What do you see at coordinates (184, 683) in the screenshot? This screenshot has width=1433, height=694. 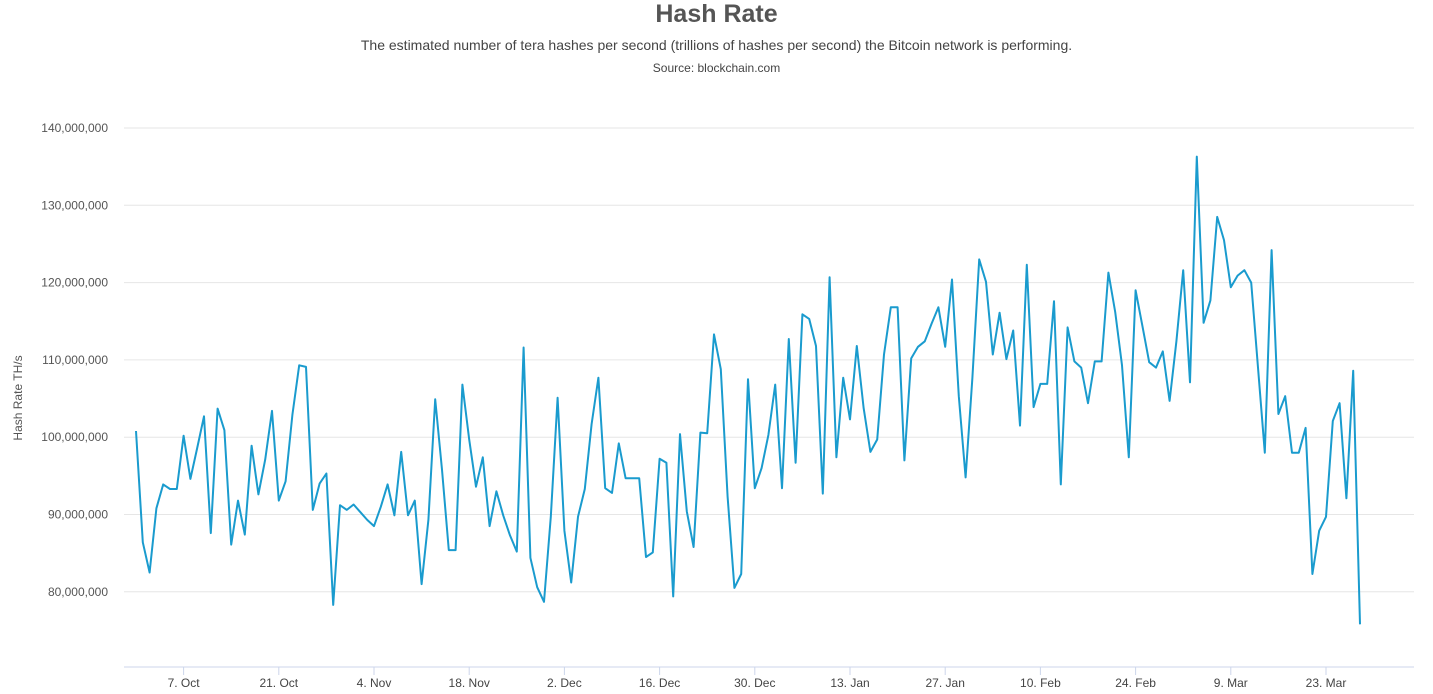 I see `x-tick-label: 7. Oct` at bounding box center [184, 683].